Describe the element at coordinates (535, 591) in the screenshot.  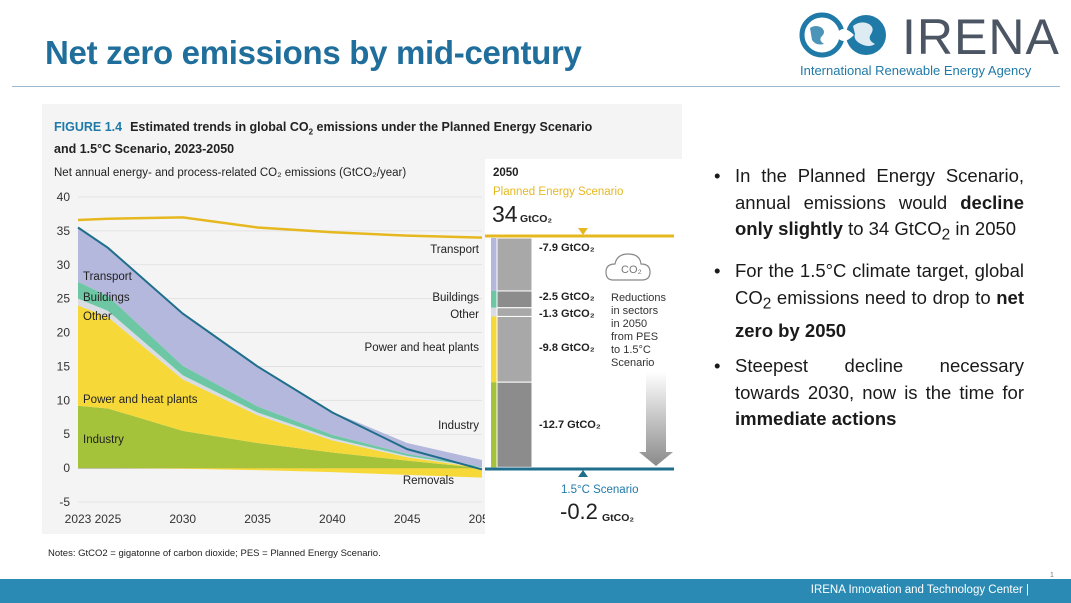
I see `footer-bar: IRENA Innovation and Technology Center |` at that location.